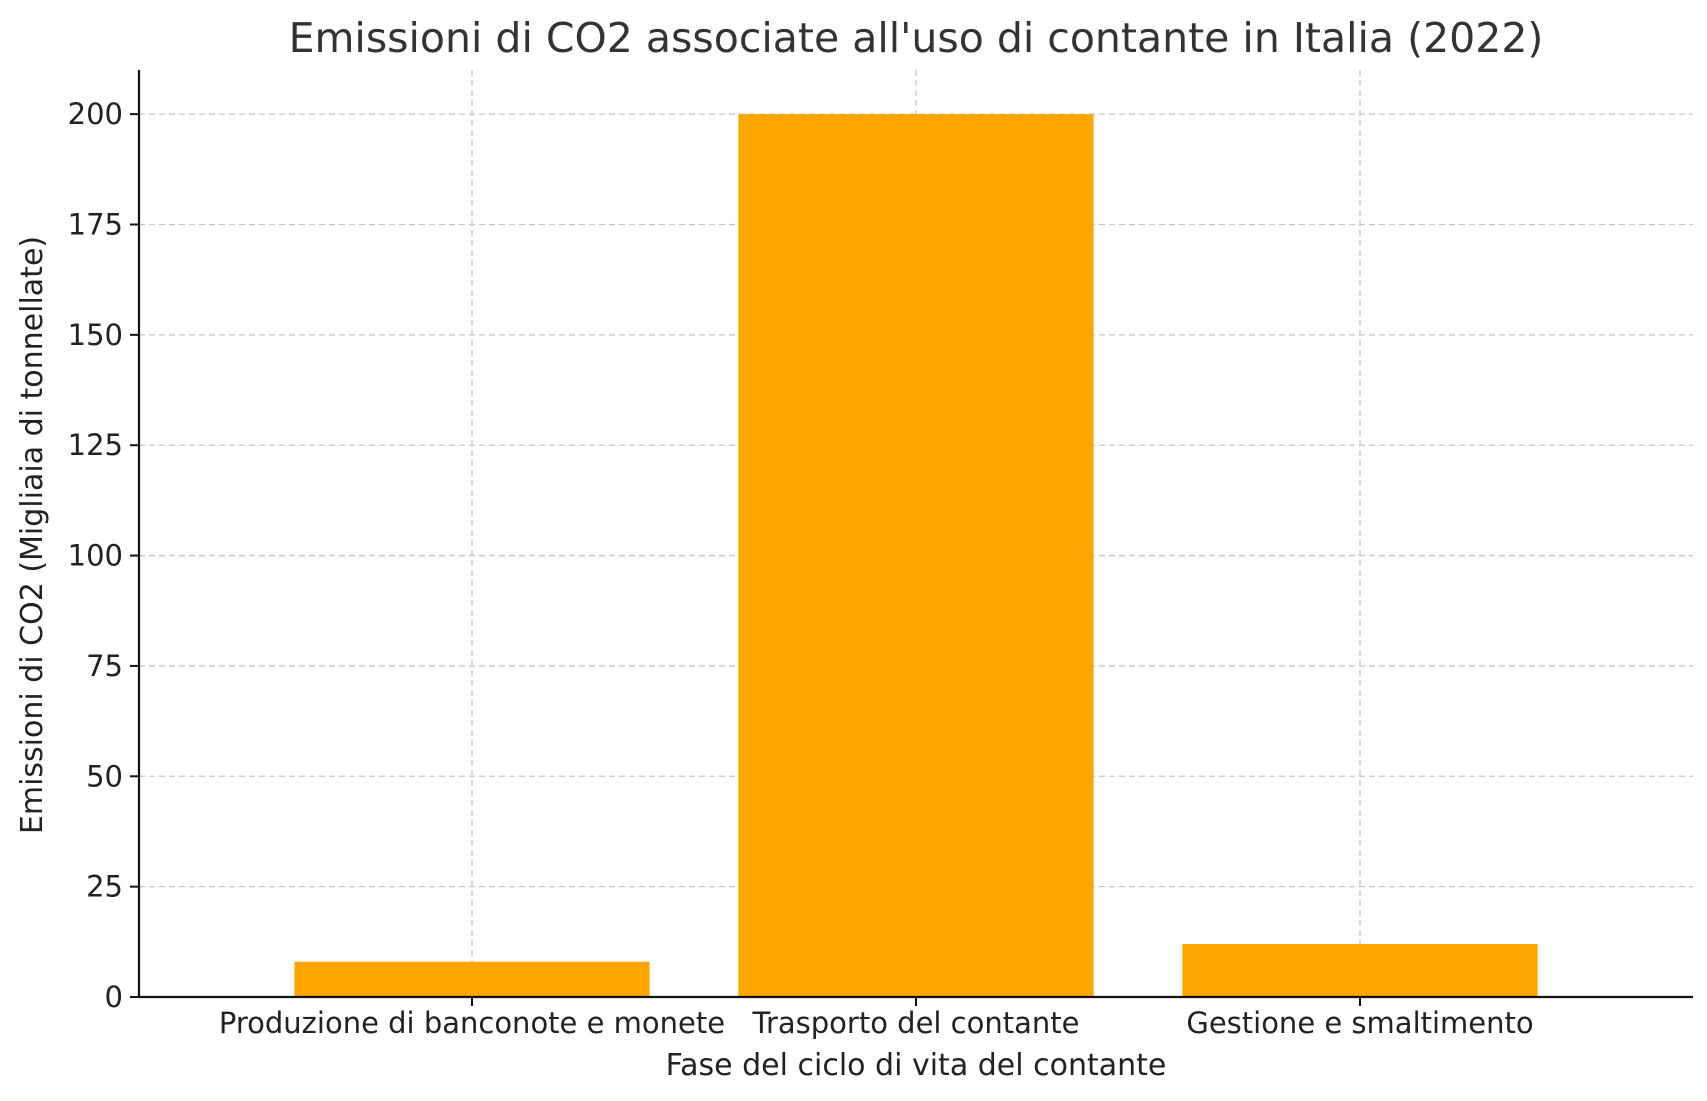  What do you see at coordinates (95, 114) in the screenshot?
I see `y-tick-label: 200` at bounding box center [95, 114].